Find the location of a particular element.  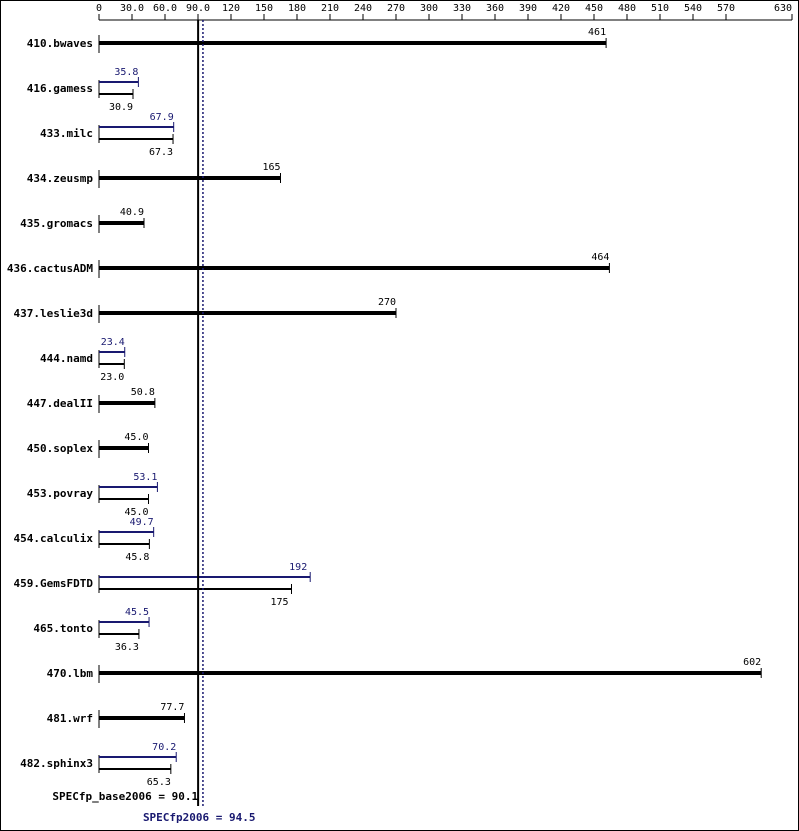

value-label: 67.9 is located at coordinates (162, 117).